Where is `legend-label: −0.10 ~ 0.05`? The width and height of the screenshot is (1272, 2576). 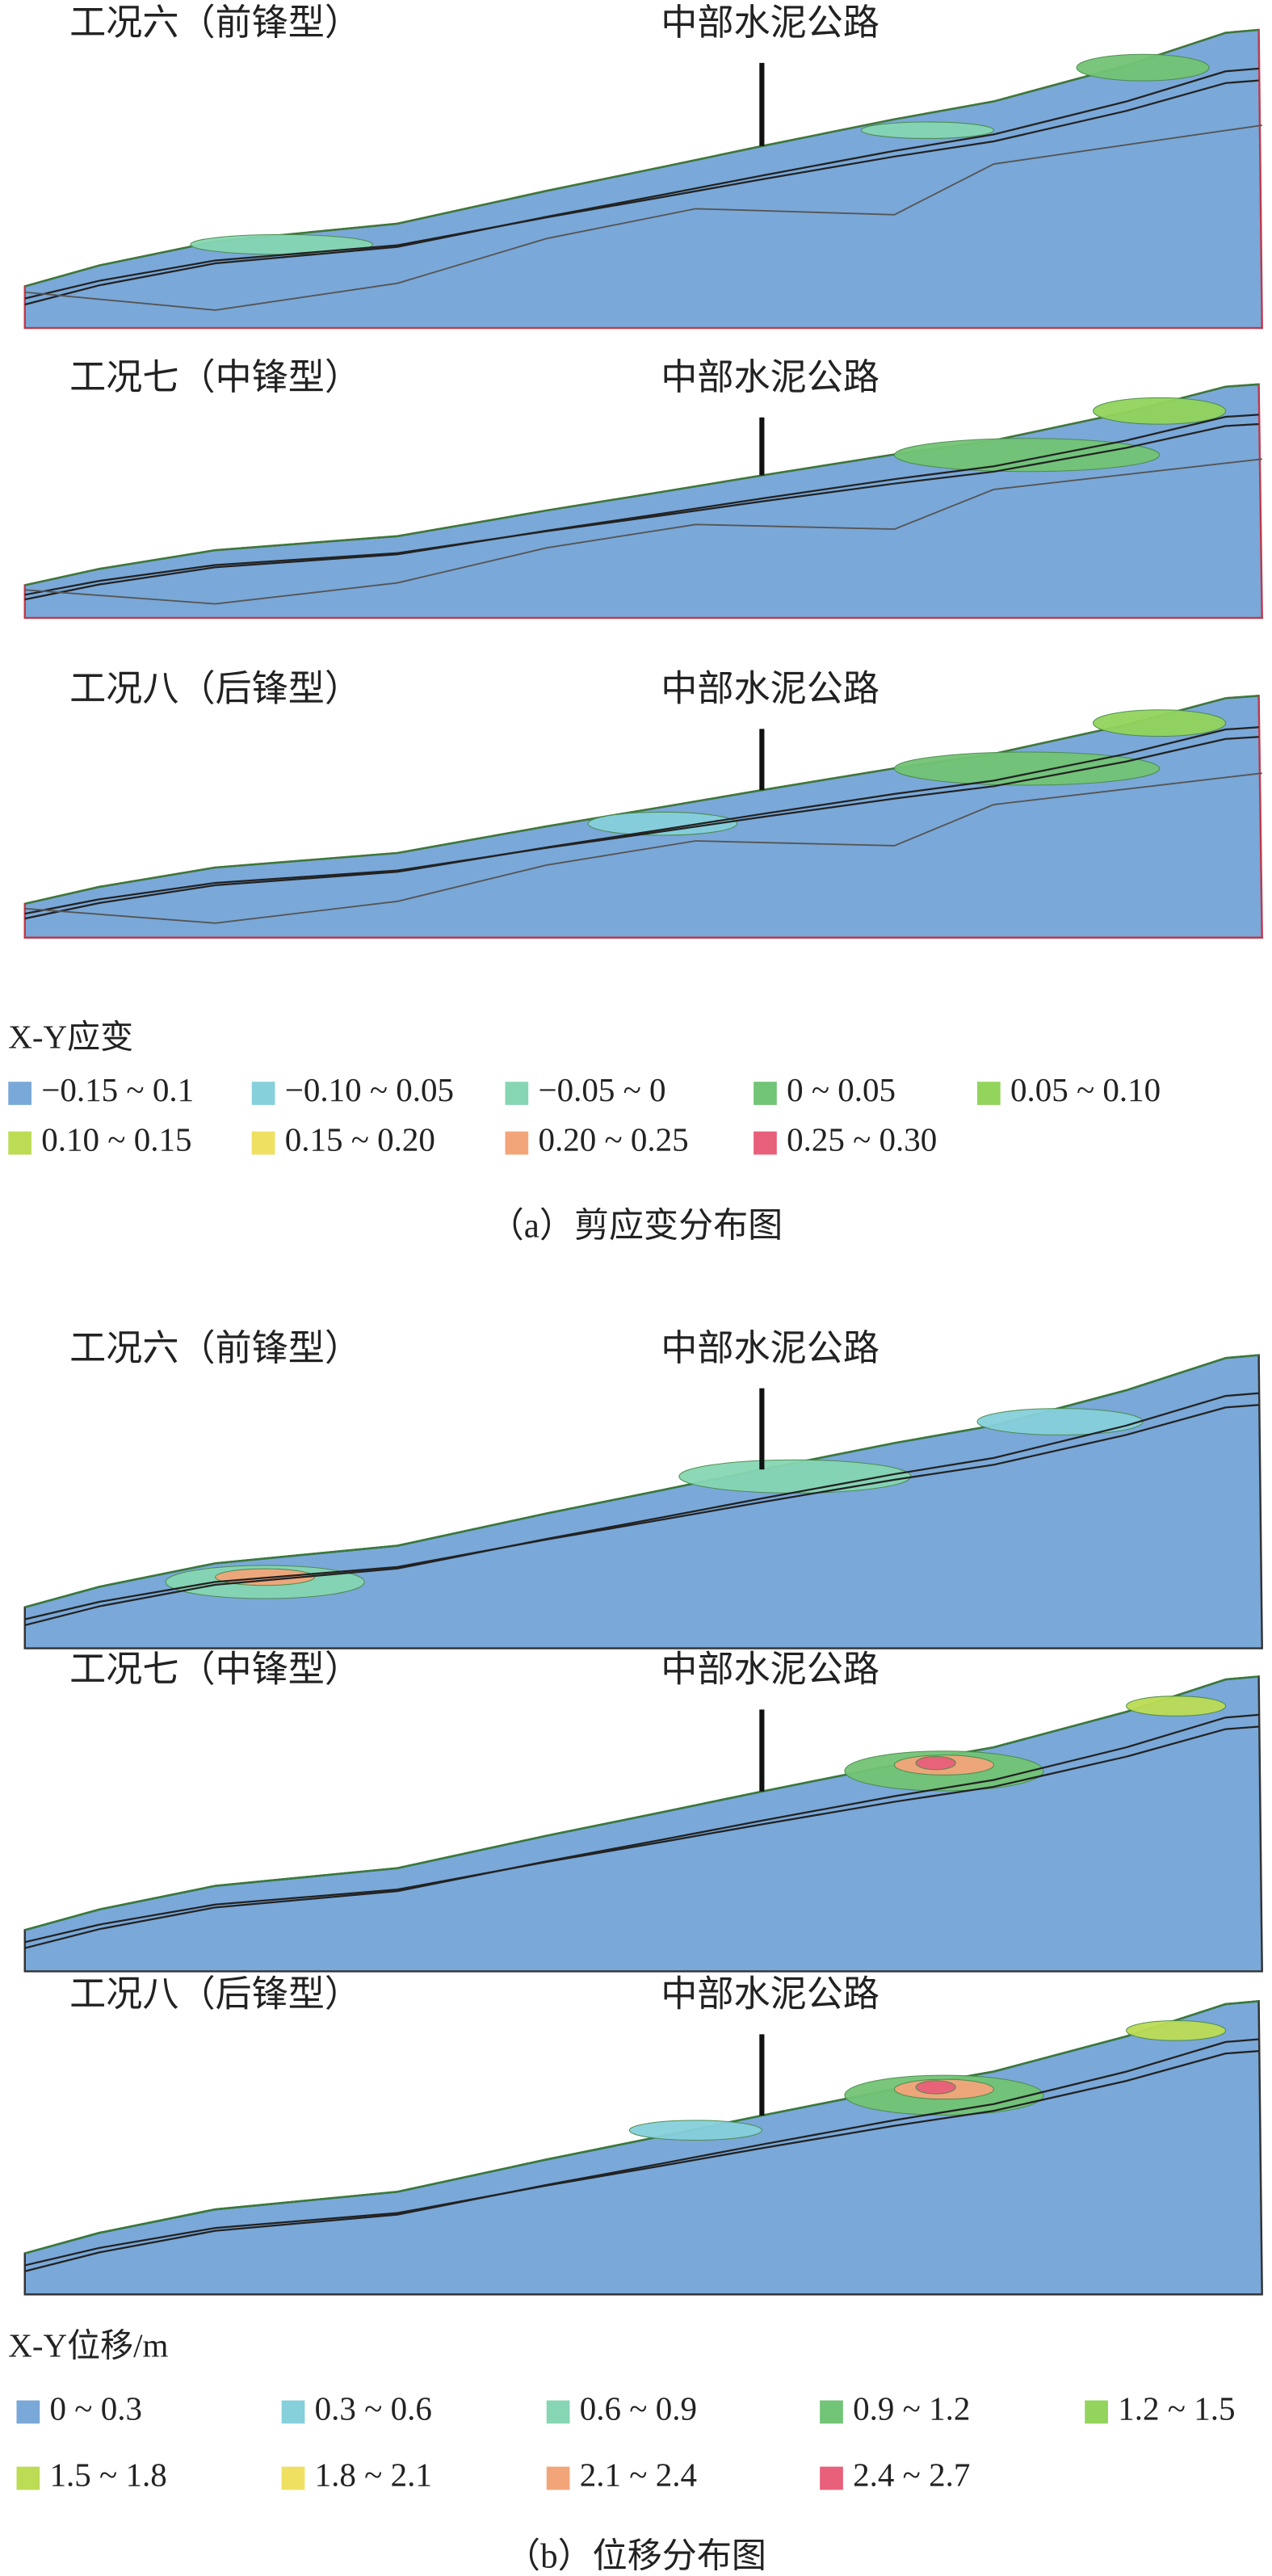 legend-label: −0.10 ~ 0.05 is located at coordinates (369, 1089).